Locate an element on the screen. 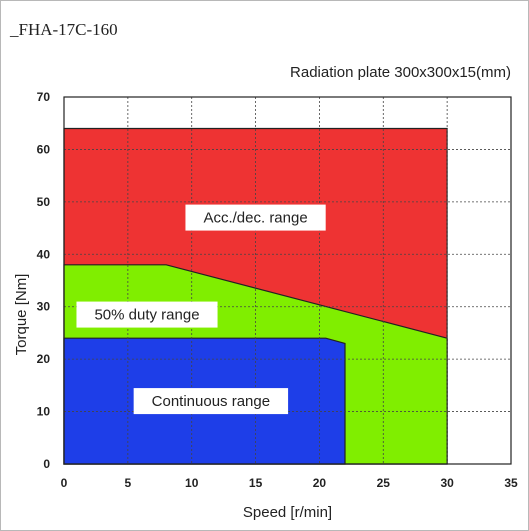  chart-subtitle: Radiation plate 300x300x15(mm) is located at coordinates (400, 72).